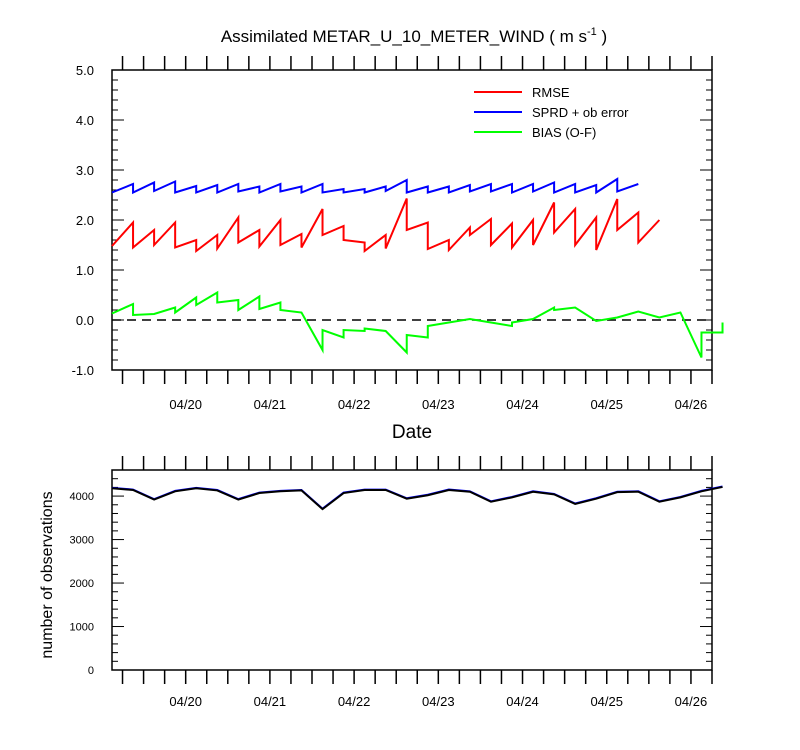 This screenshot has width=800, height=750. I want to click on y-tick-label: 4.0, so click(85, 120).